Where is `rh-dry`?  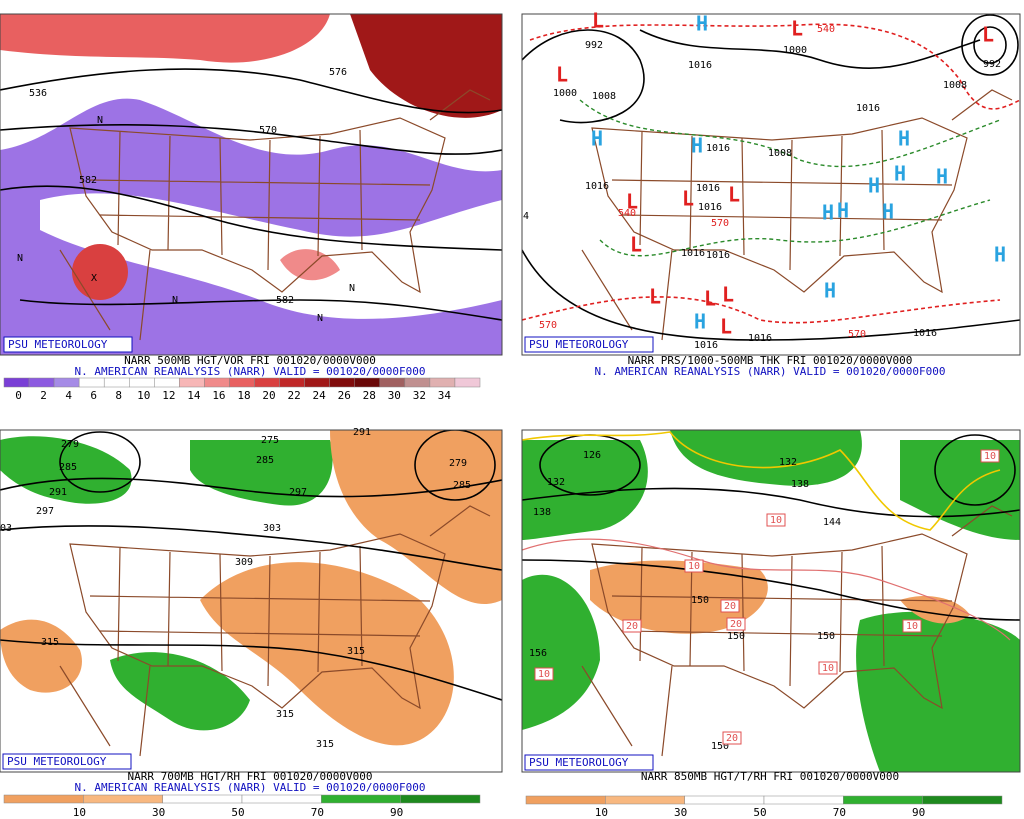 rh-dry is located at coordinates (41, 656).